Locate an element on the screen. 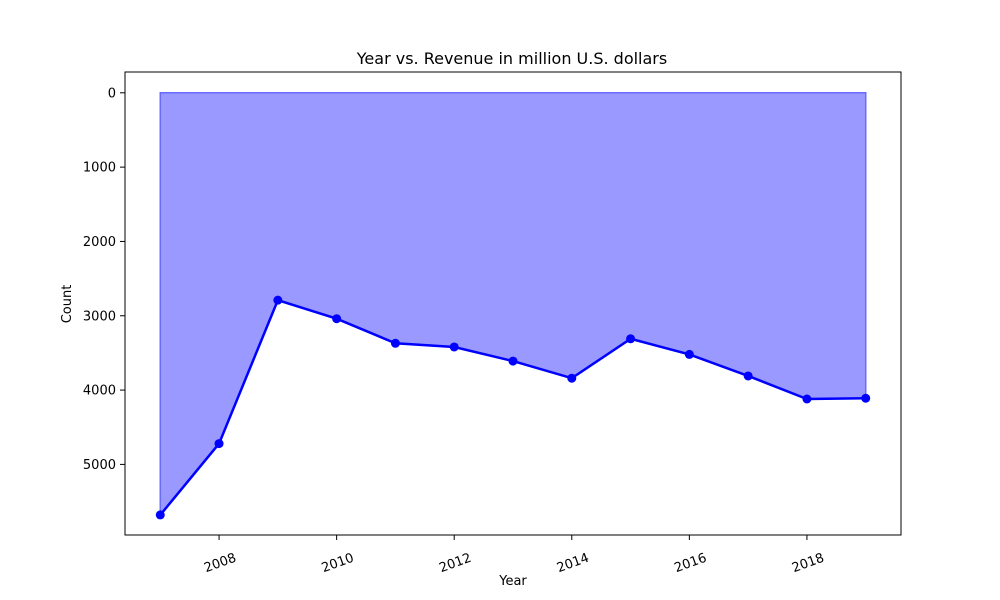 This screenshot has width=1000, height=600. y-tick-label: 4000 is located at coordinates (99, 391).